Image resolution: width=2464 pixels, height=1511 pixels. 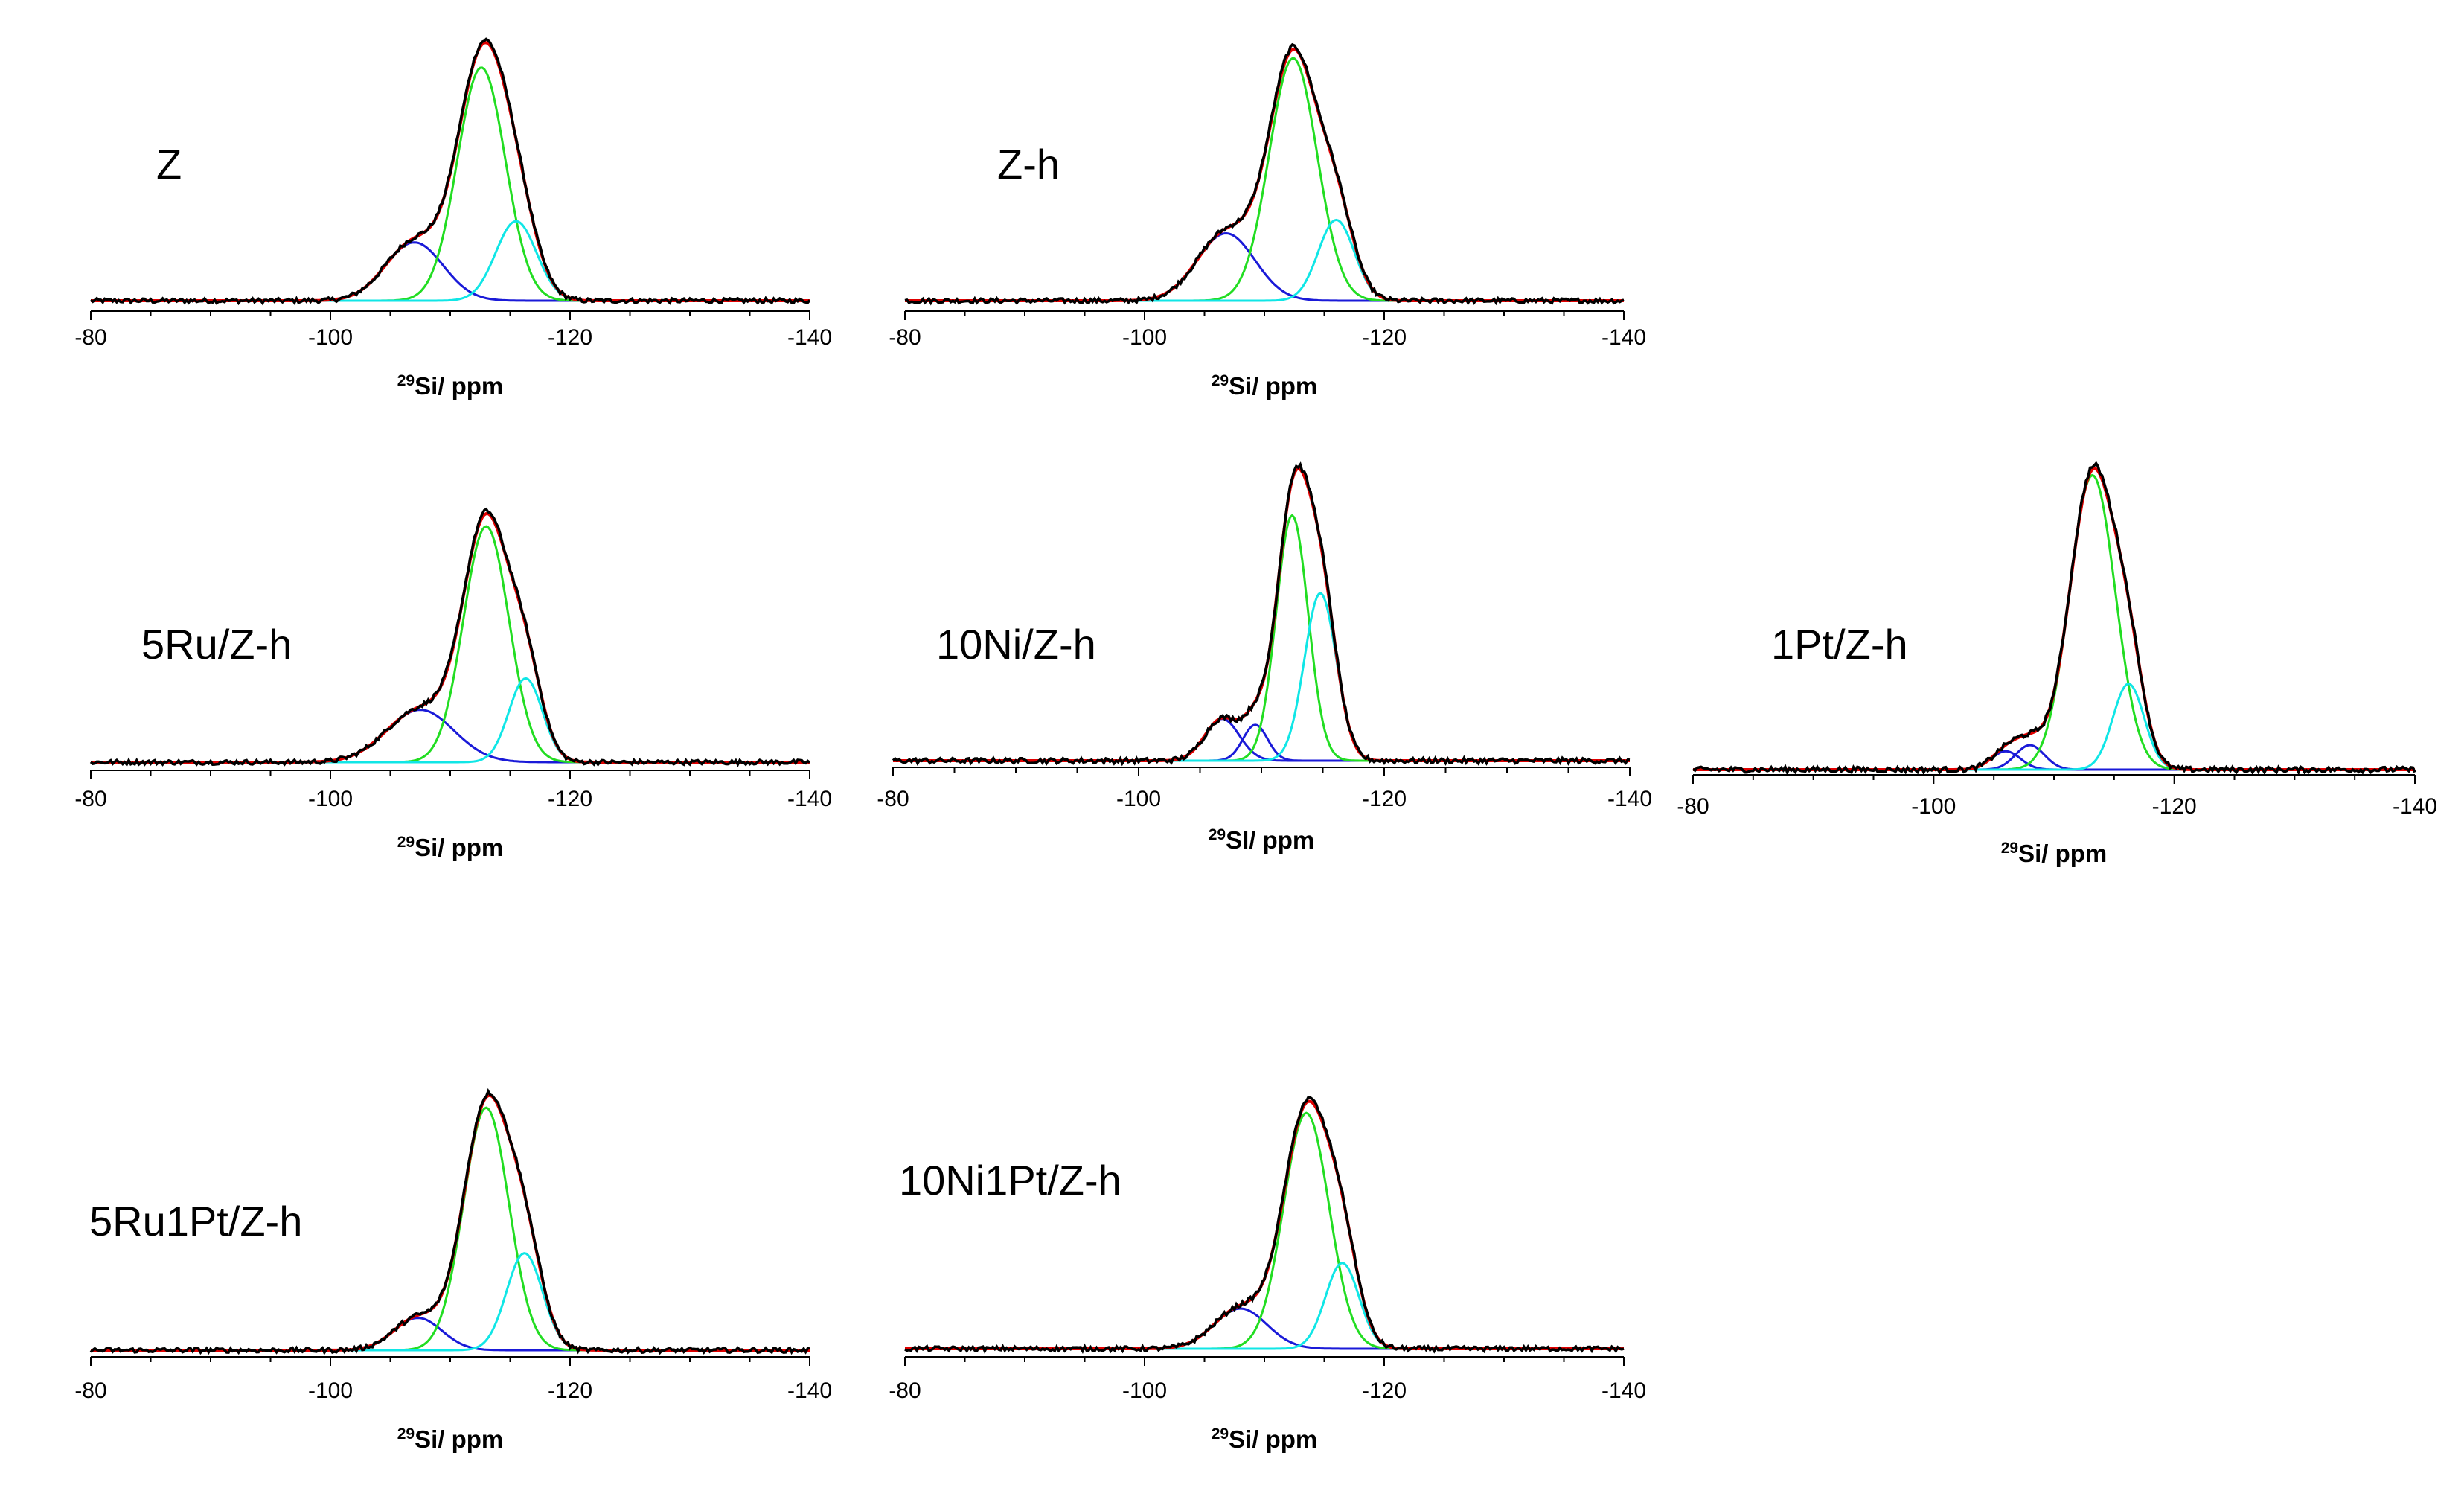 I want to click on spectrum-panel-6: -80 -100 -120 -140 29Si/ ppm 5Ru1Pt/Z-h, so click(x=453, y=1270).